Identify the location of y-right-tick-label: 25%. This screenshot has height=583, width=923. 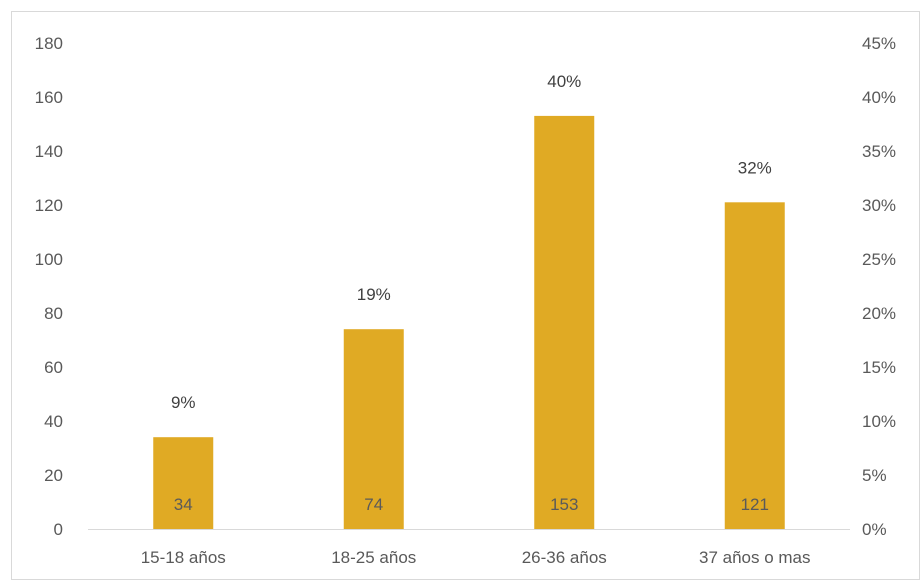
(879, 259).